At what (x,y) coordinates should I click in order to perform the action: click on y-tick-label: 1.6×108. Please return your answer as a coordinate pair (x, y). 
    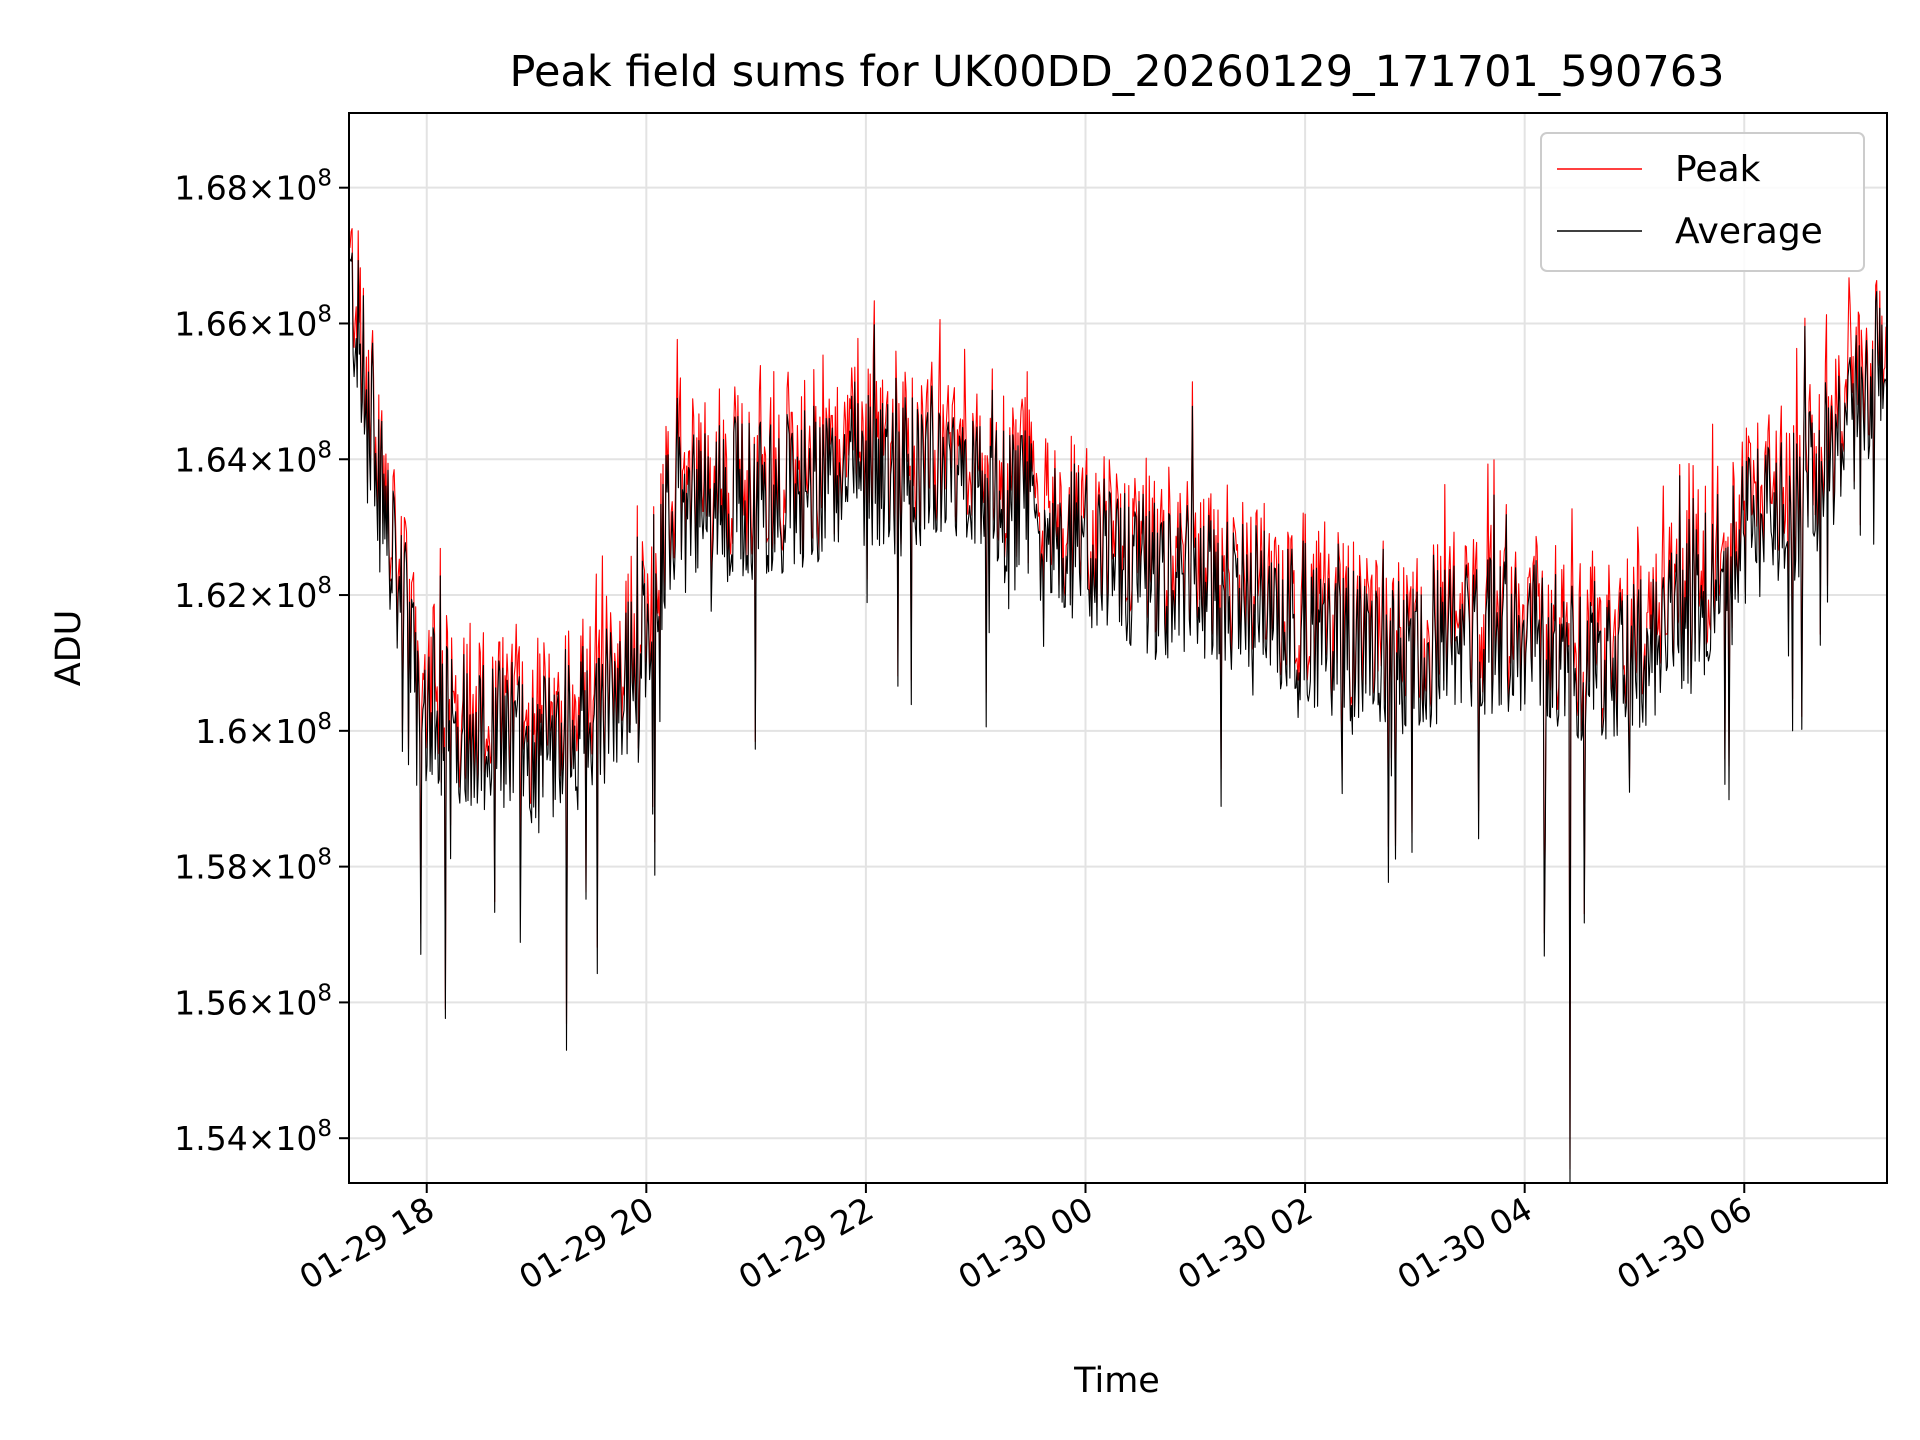
    Looking at the image, I should click on (263, 730).